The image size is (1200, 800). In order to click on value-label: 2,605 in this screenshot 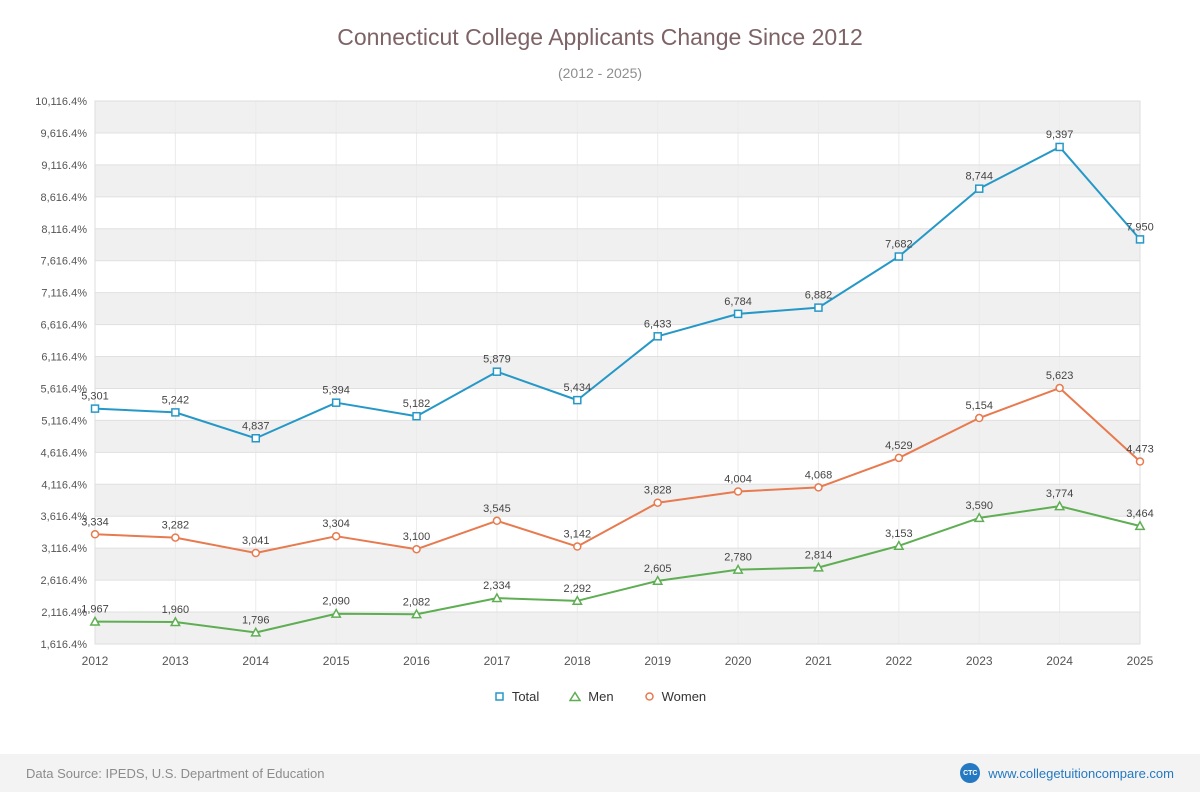, I will do `click(658, 569)`.